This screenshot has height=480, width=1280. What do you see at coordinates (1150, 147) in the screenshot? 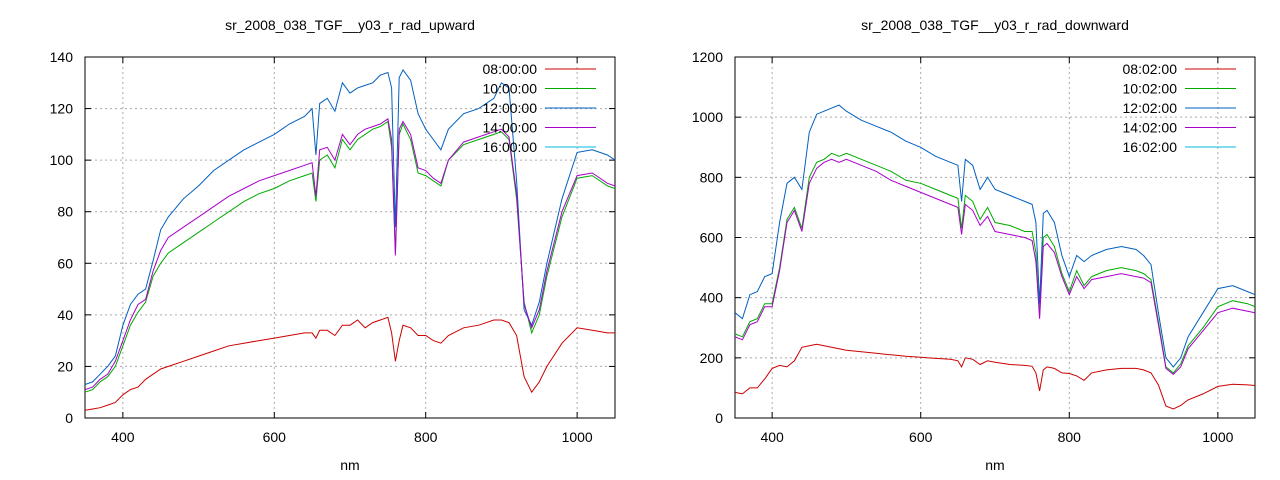
I see `legend-label: 16:02:00` at bounding box center [1150, 147].